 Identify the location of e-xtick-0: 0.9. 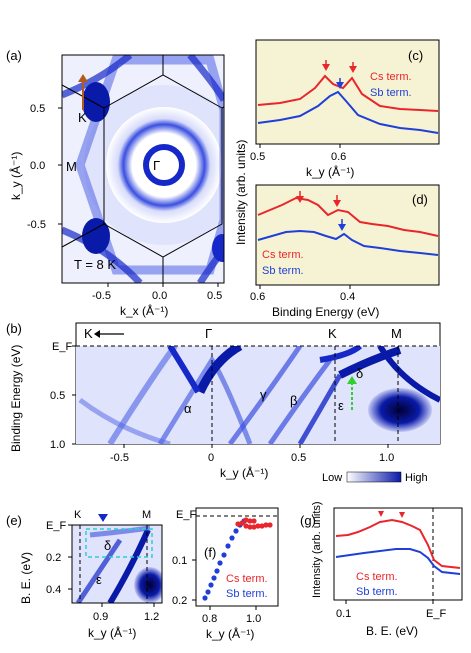
(100, 617).